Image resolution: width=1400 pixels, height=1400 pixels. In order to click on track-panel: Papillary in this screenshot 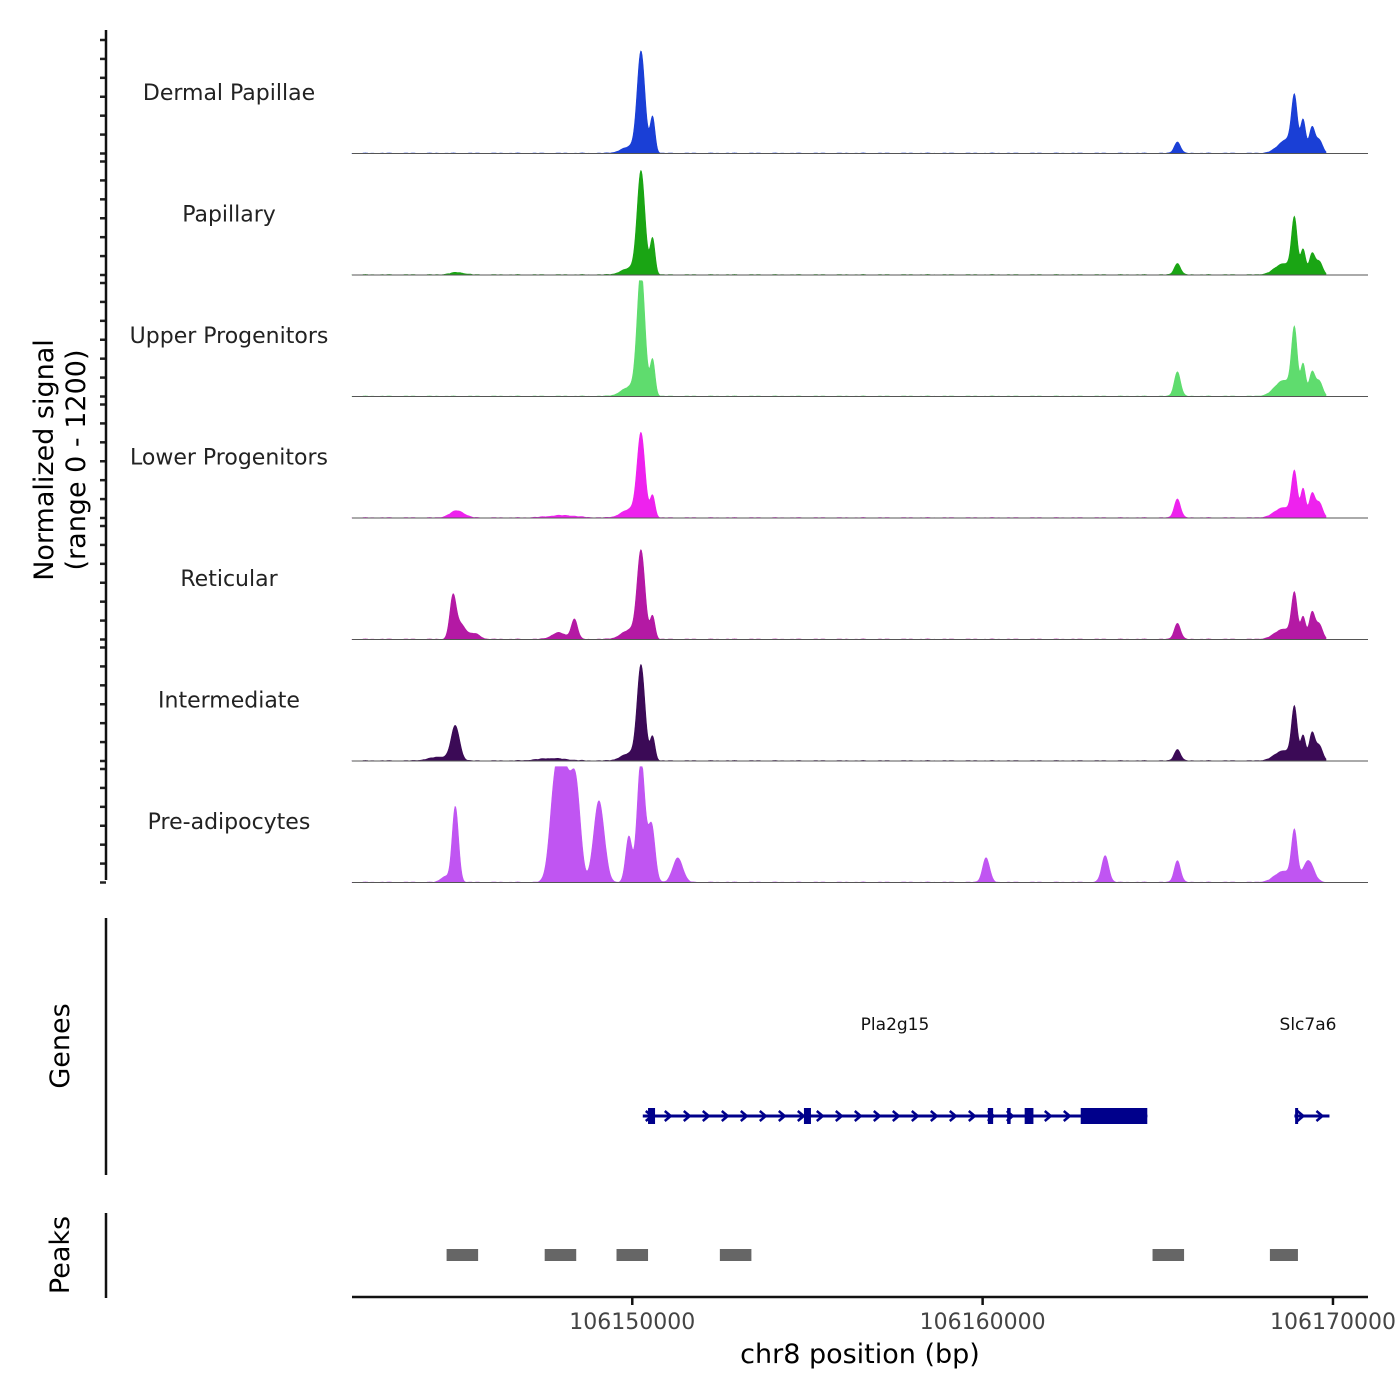, I will do `click(775, 223)`.